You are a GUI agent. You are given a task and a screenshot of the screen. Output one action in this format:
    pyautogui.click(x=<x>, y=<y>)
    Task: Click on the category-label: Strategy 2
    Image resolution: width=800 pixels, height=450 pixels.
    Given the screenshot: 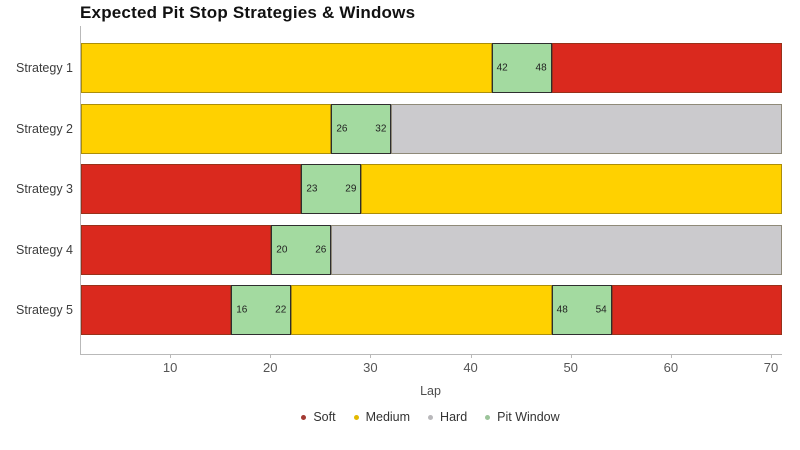 What is the action you would take?
    pyautogui.click(x=44, y=128)
    